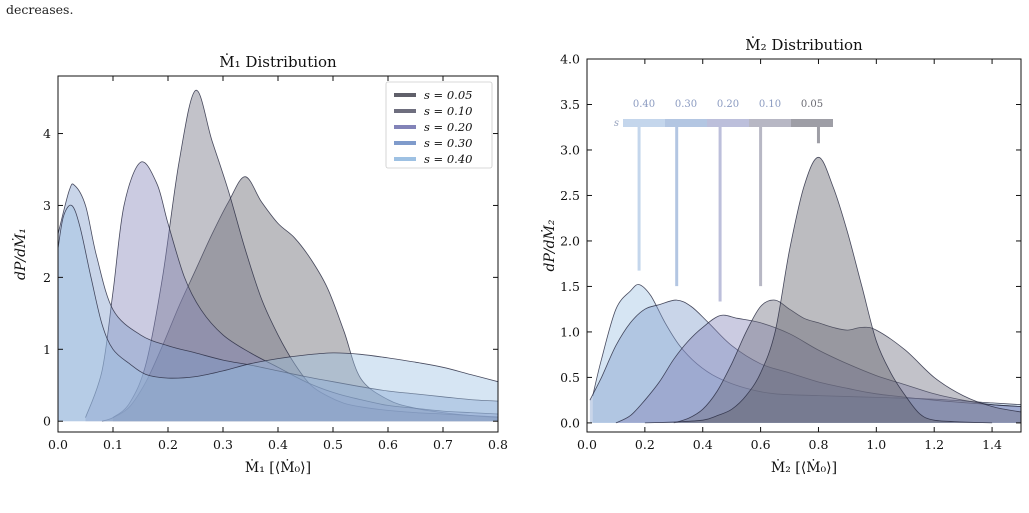 Image resolution: width=1029 pixels, height=513 pixels. What do you see at coordinates (448, 95) in the screenshot?
I see `legend-entry: s = 0.05` at bounding box center [448, 95].